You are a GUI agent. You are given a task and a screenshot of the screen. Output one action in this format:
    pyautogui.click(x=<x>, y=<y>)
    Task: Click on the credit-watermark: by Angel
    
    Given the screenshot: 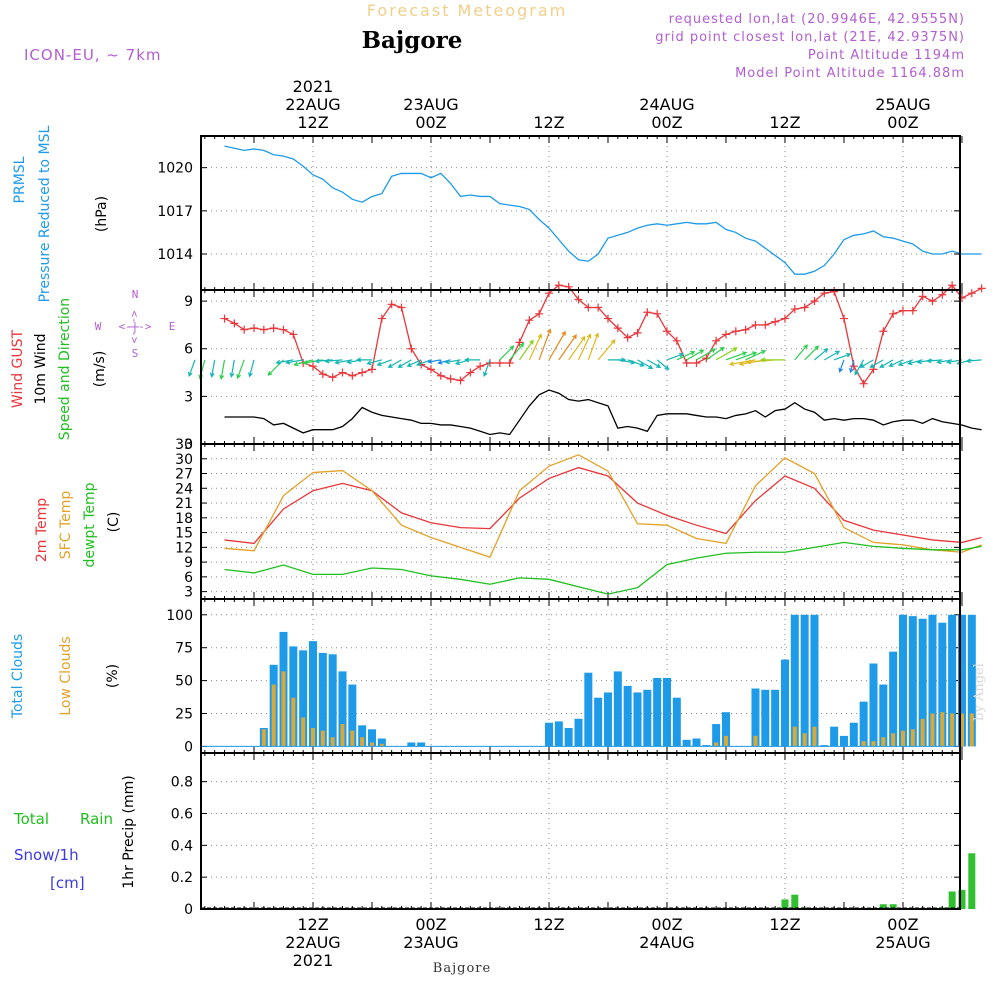 What is the action you would take?
    pyautogui.click(x=979, y=692)
    